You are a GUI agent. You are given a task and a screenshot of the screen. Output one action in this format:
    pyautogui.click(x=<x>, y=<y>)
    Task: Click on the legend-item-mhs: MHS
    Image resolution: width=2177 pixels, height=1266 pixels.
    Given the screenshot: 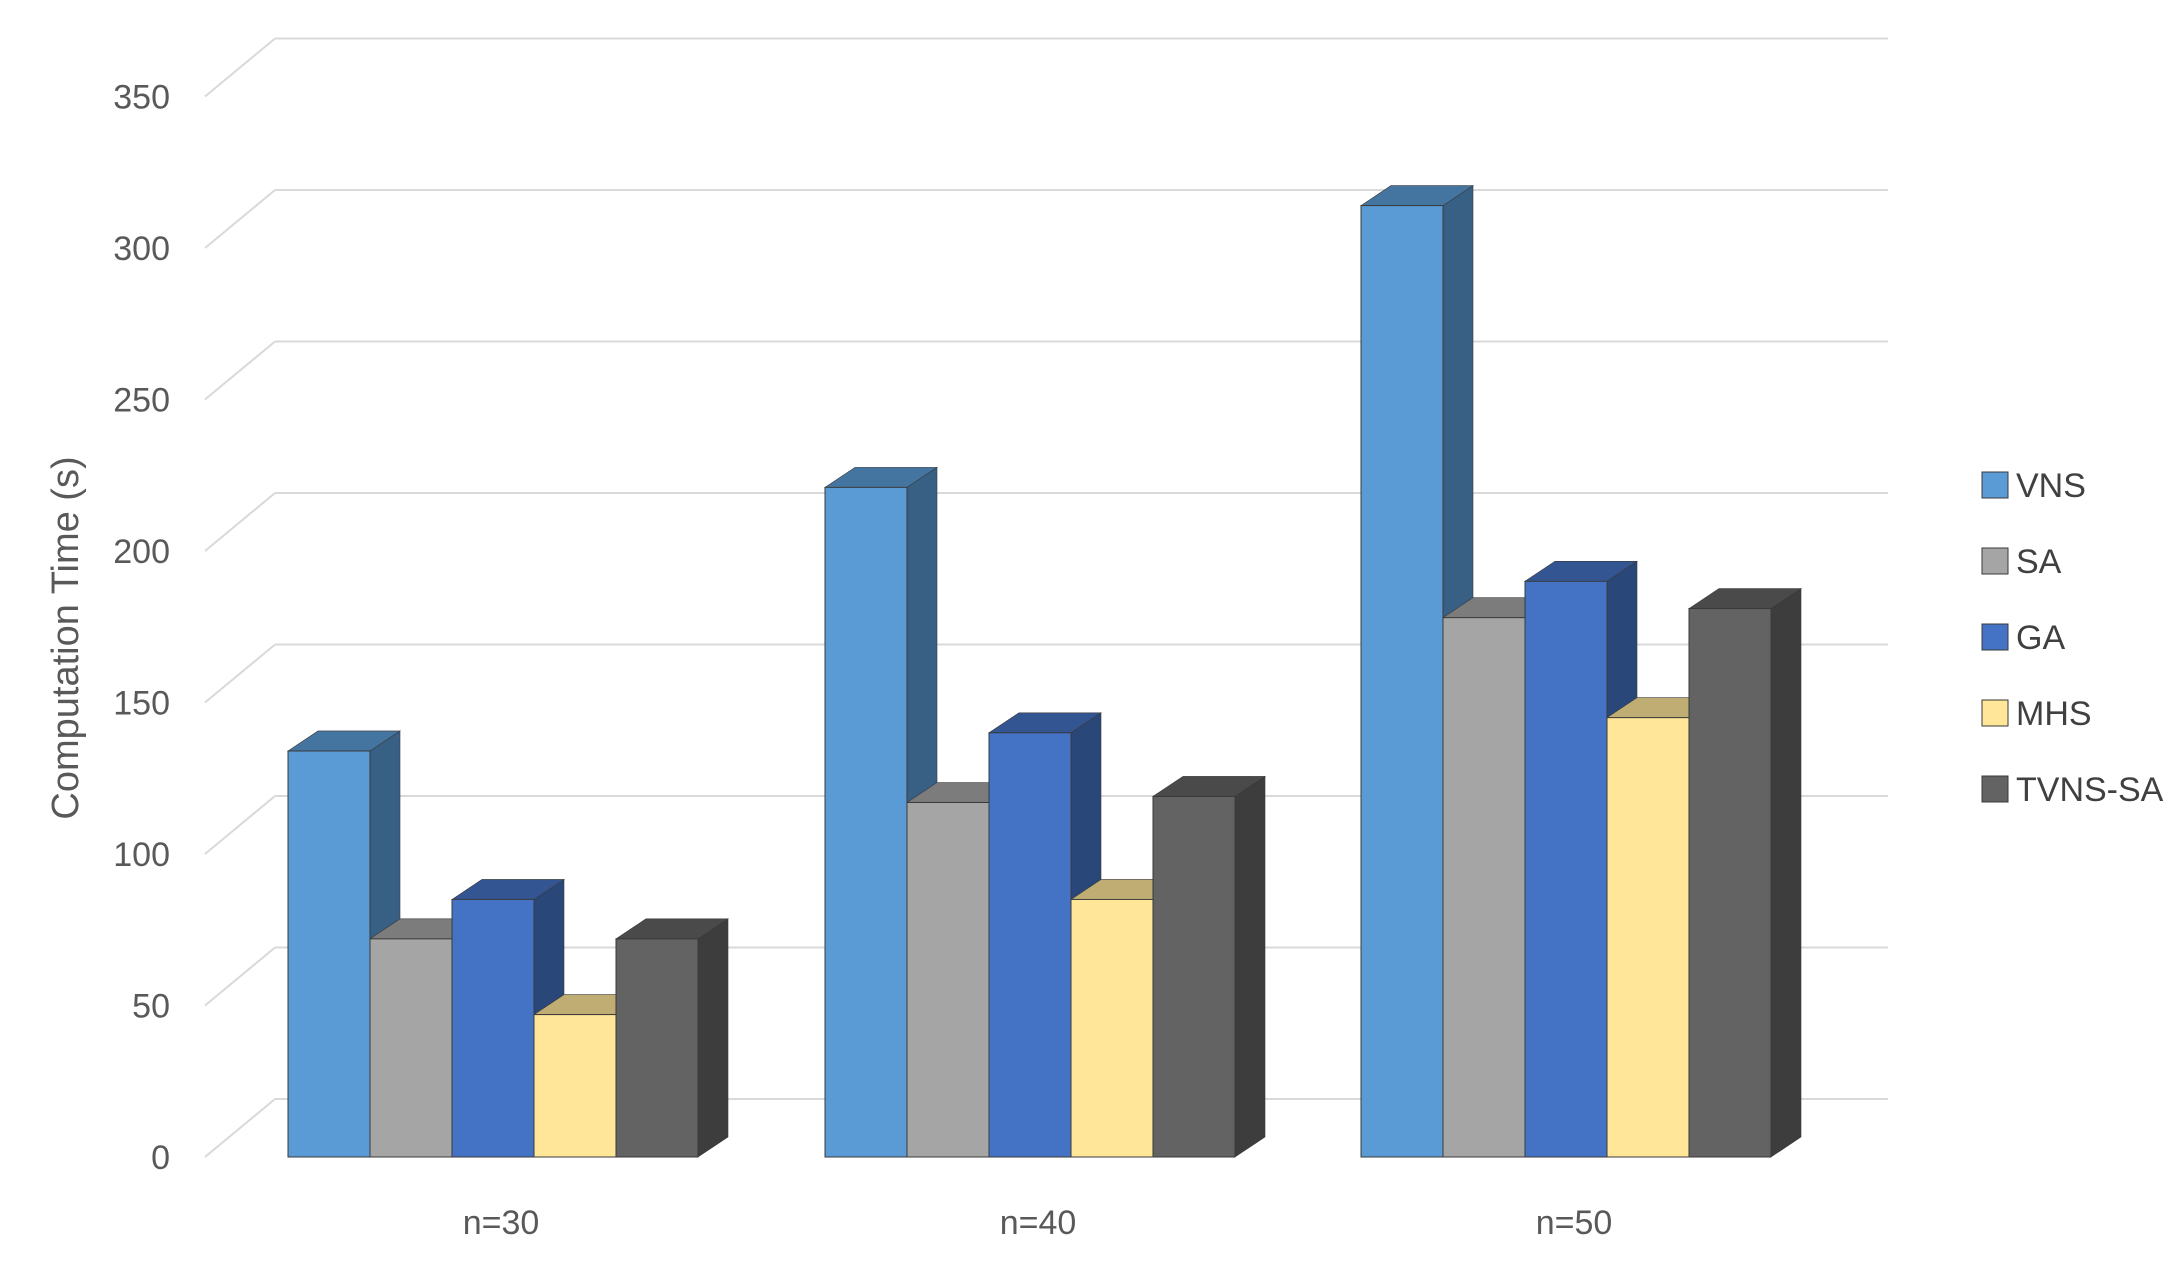 What is the action you would take?
    pyautogui.click(x=2036, y=714)
    